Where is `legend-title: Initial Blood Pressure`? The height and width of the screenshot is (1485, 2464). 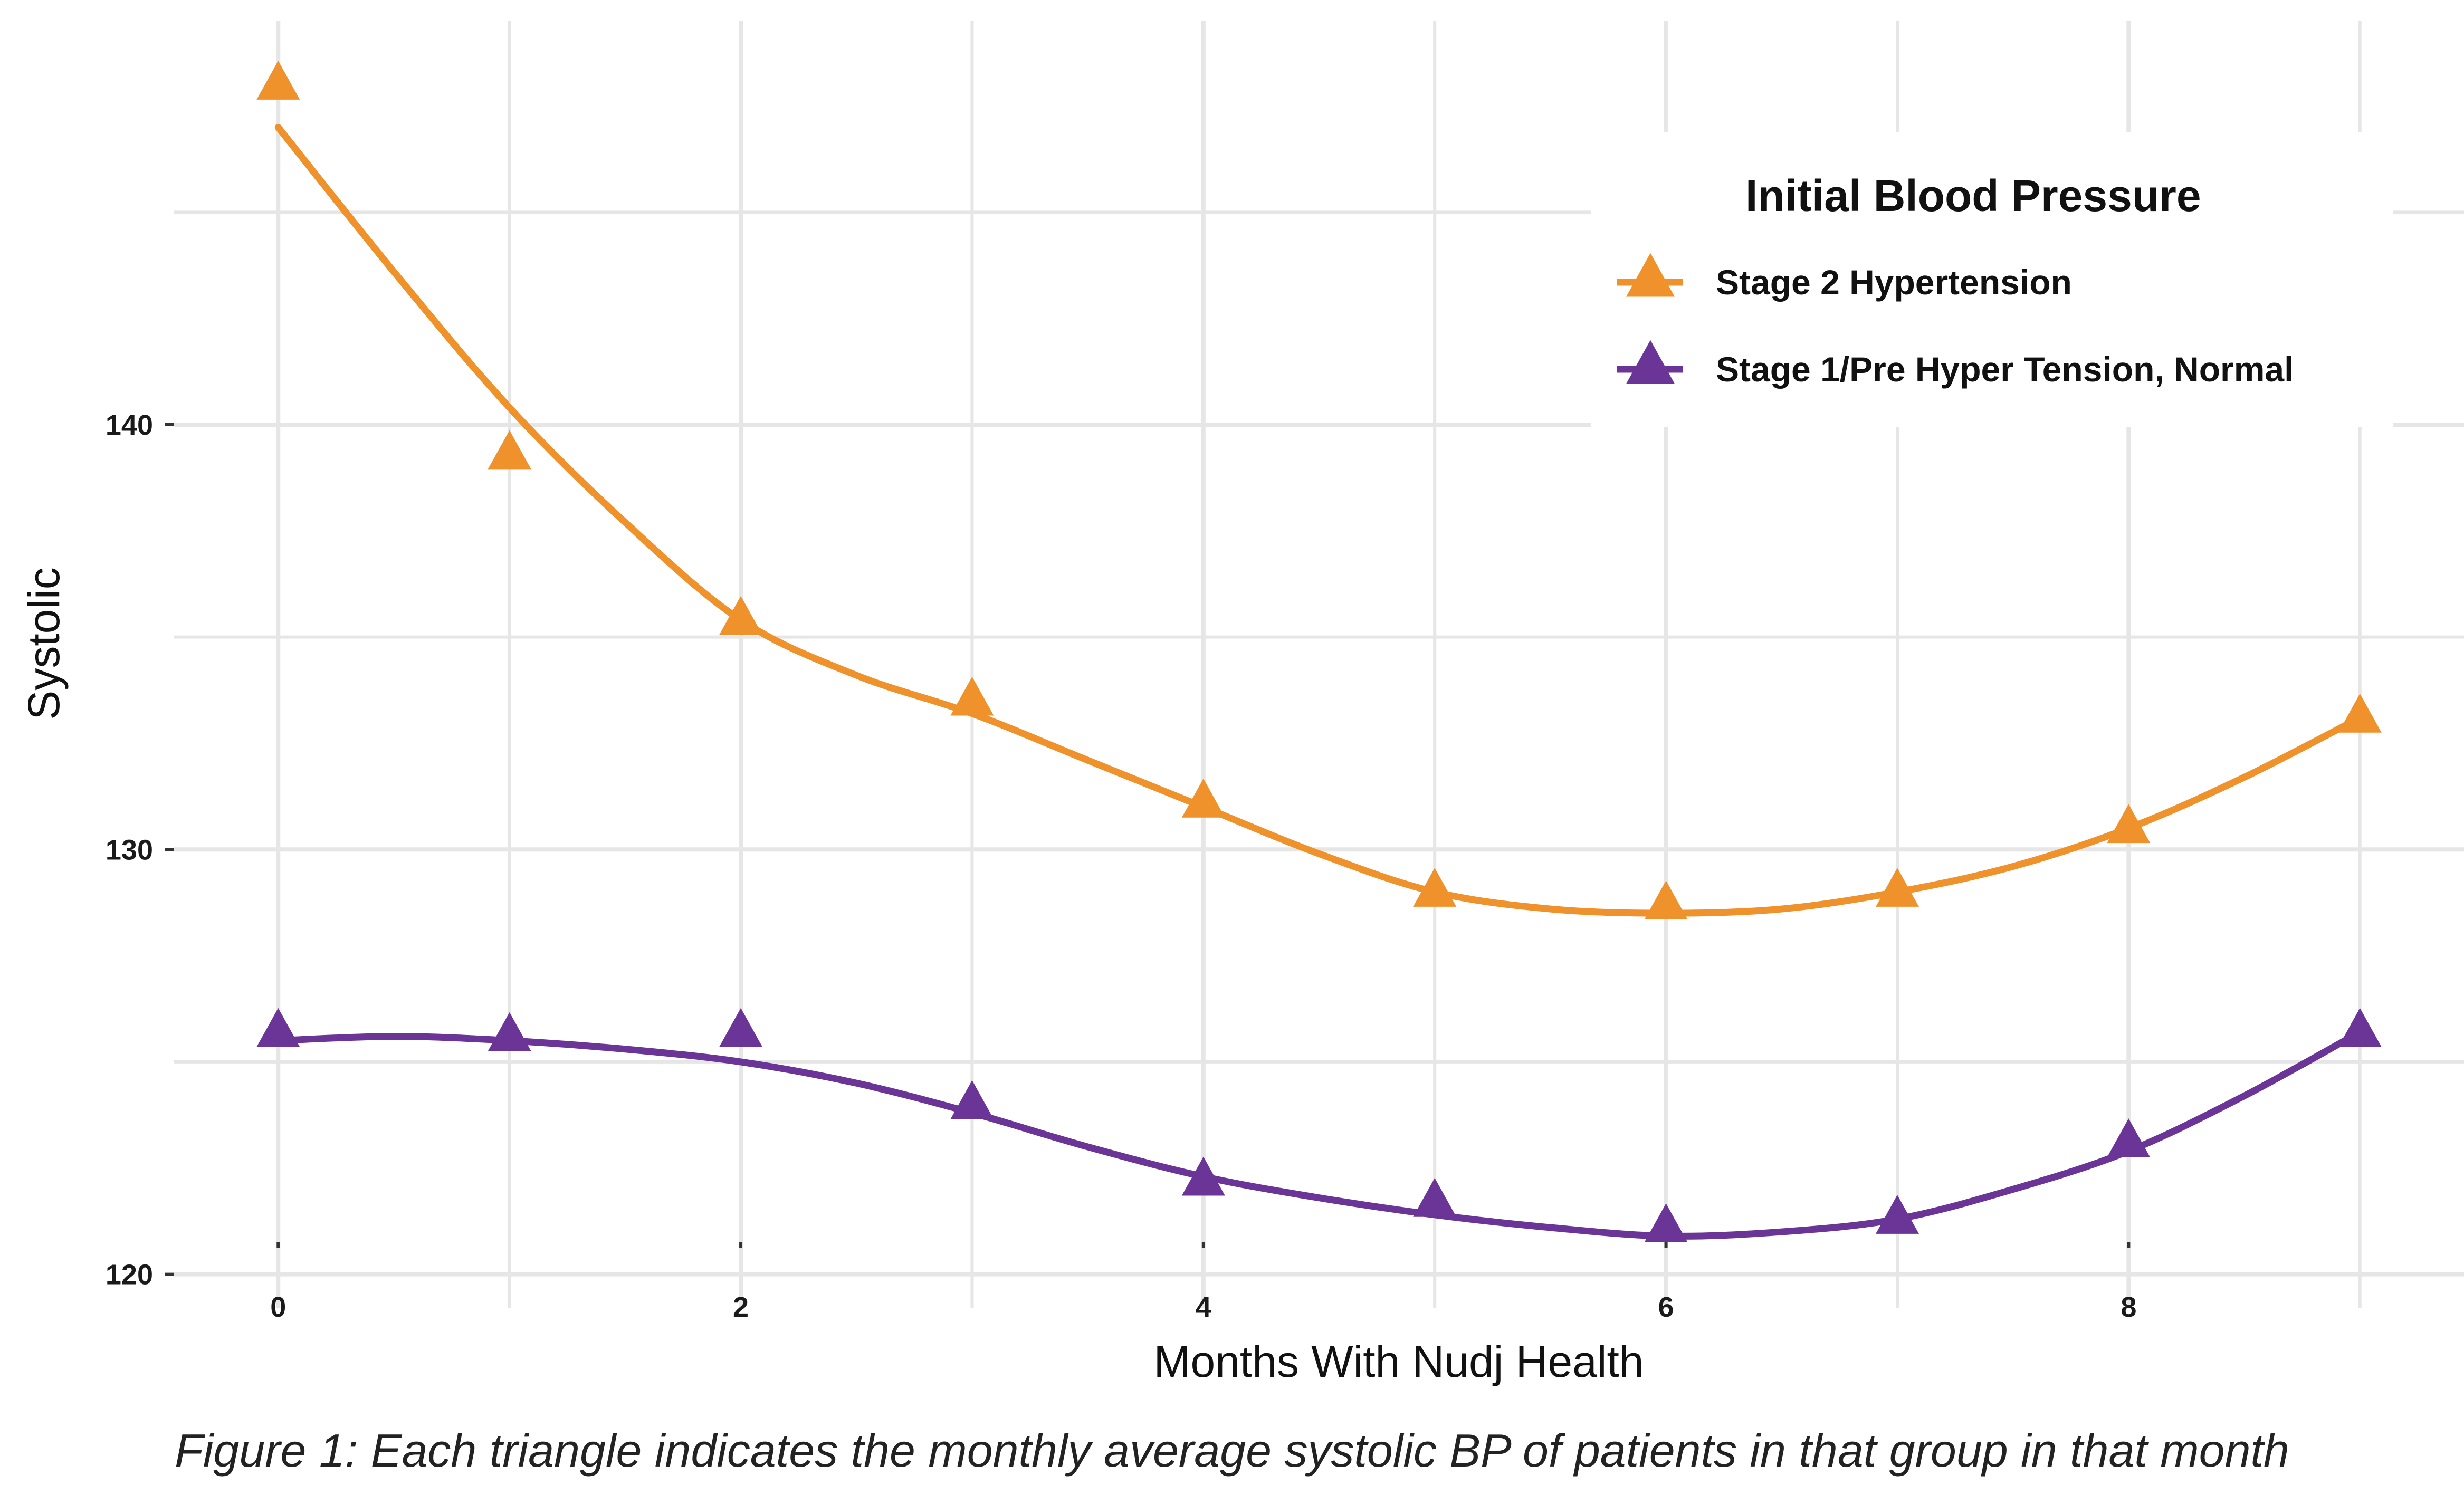
legend-title: Initial Blood Pressure is located at coordinates (1973, 196).